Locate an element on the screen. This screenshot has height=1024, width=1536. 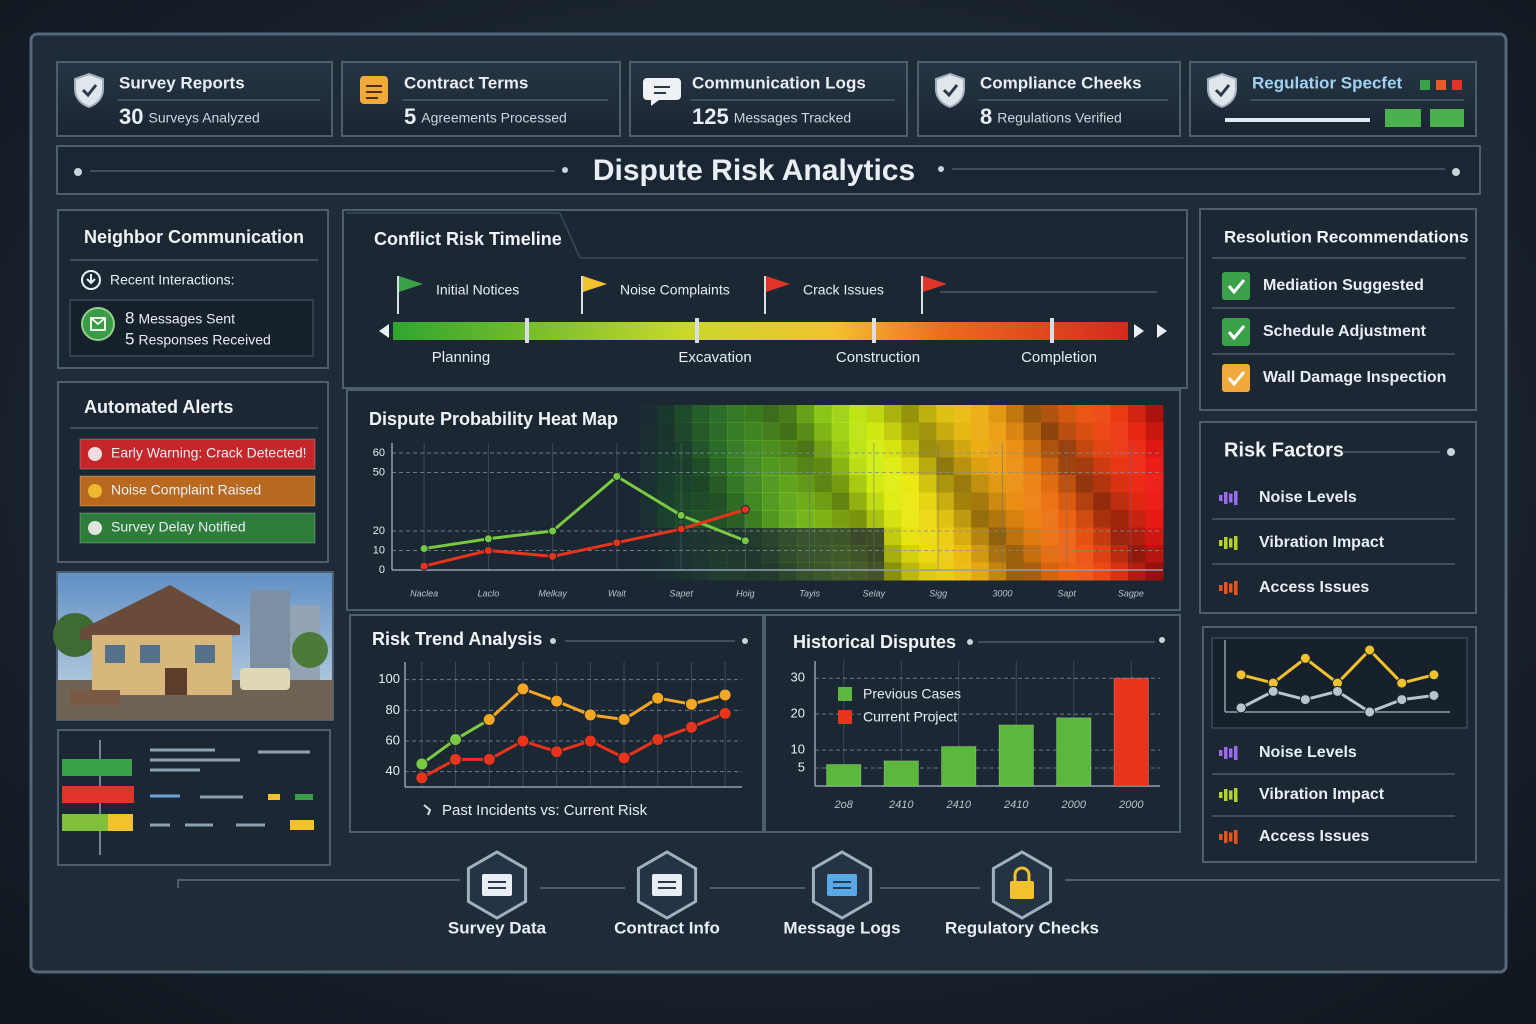
site-photo is located at coordinates (193, 646).